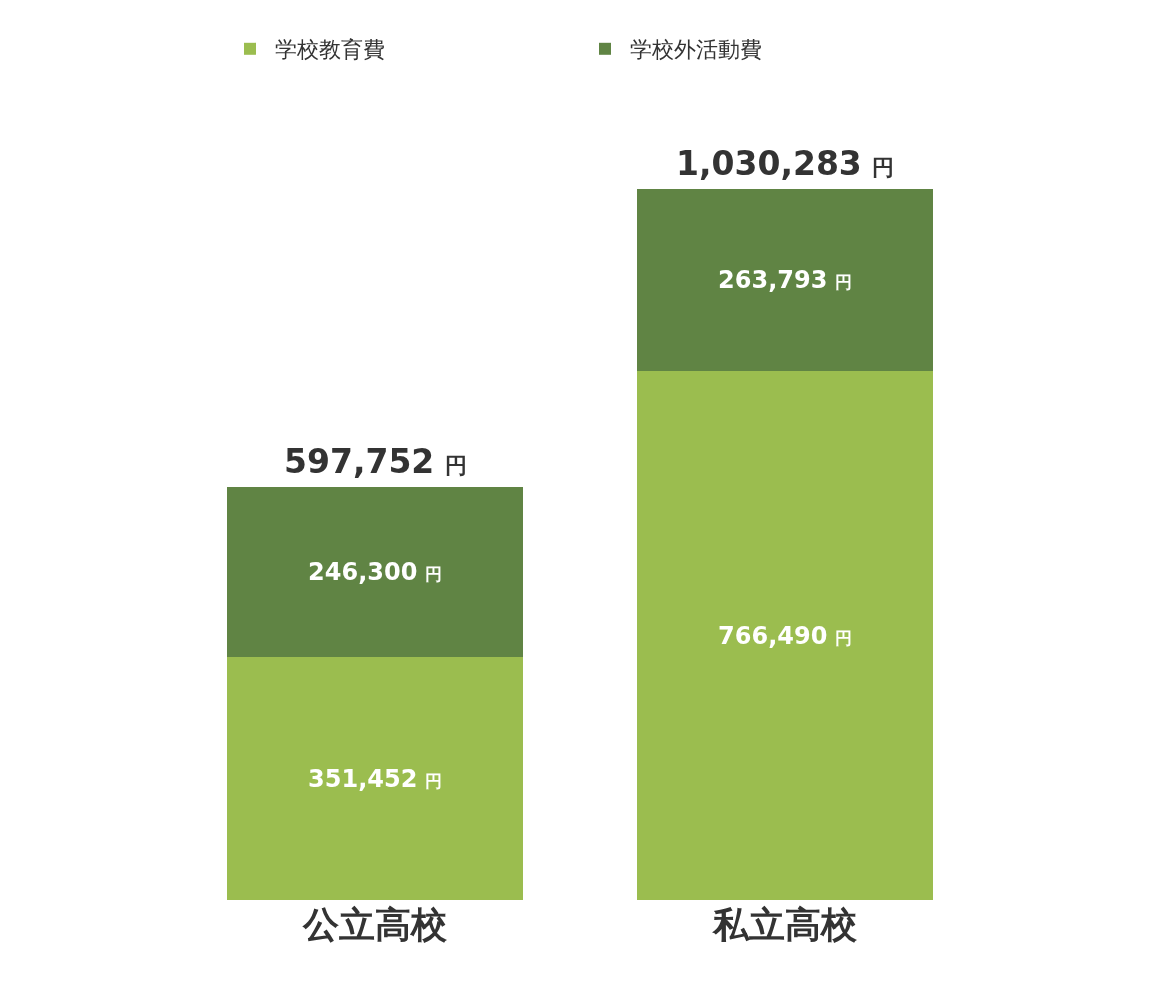  I want to click on total-label: 597,752 円, so click(375, 461).